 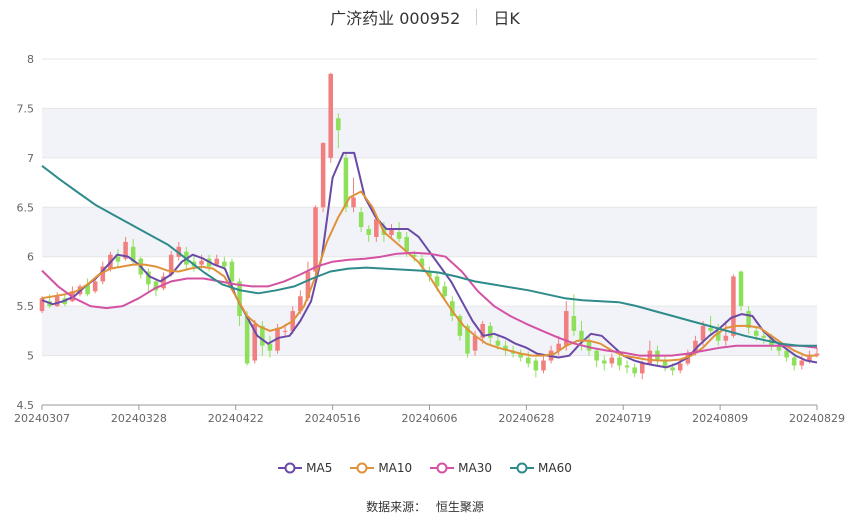 What do you see at coordinates (26, 232) in the screenshot?
I see `y-axis: 4.5 5 5.5 6 6.5 7 7.5 8` at bounding box center [26, 232].